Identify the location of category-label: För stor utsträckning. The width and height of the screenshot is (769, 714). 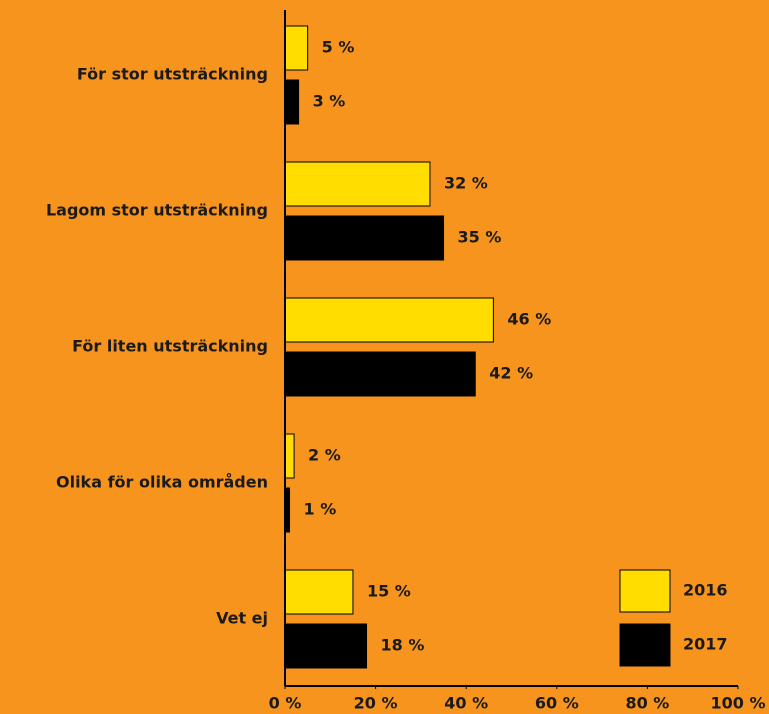
(172, 74).